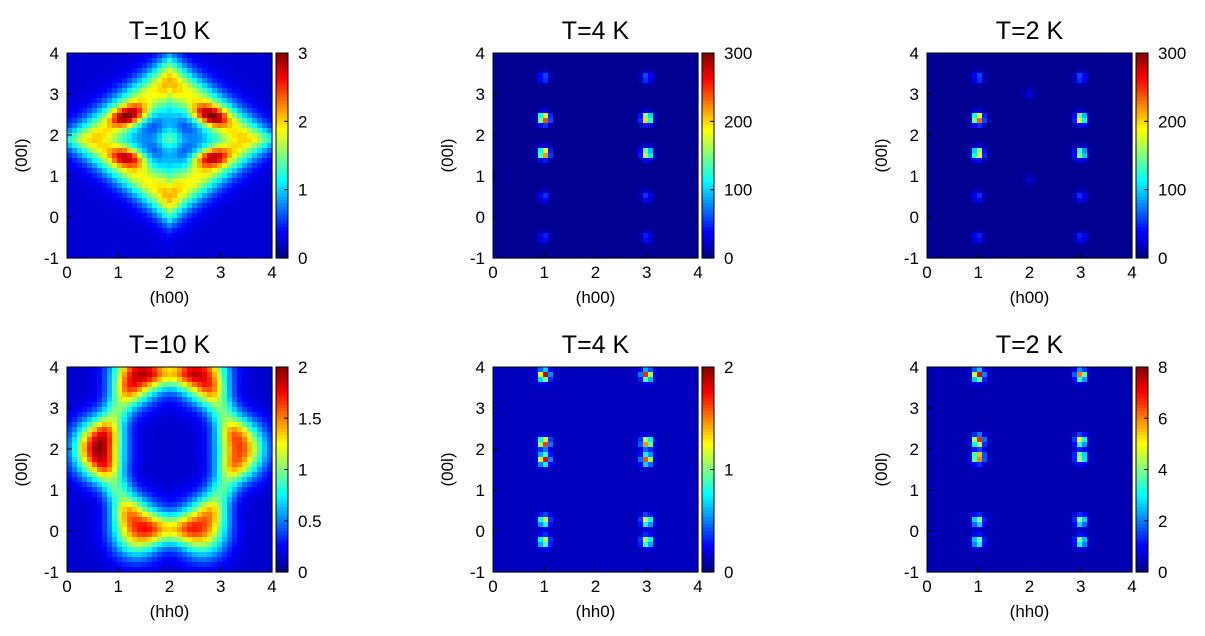 This screenshot has width=1205, height=636. What do you see at coordinates (708, 229) in the screenshot?
I see `colorbar-segment` at bounding box center [708, 229].